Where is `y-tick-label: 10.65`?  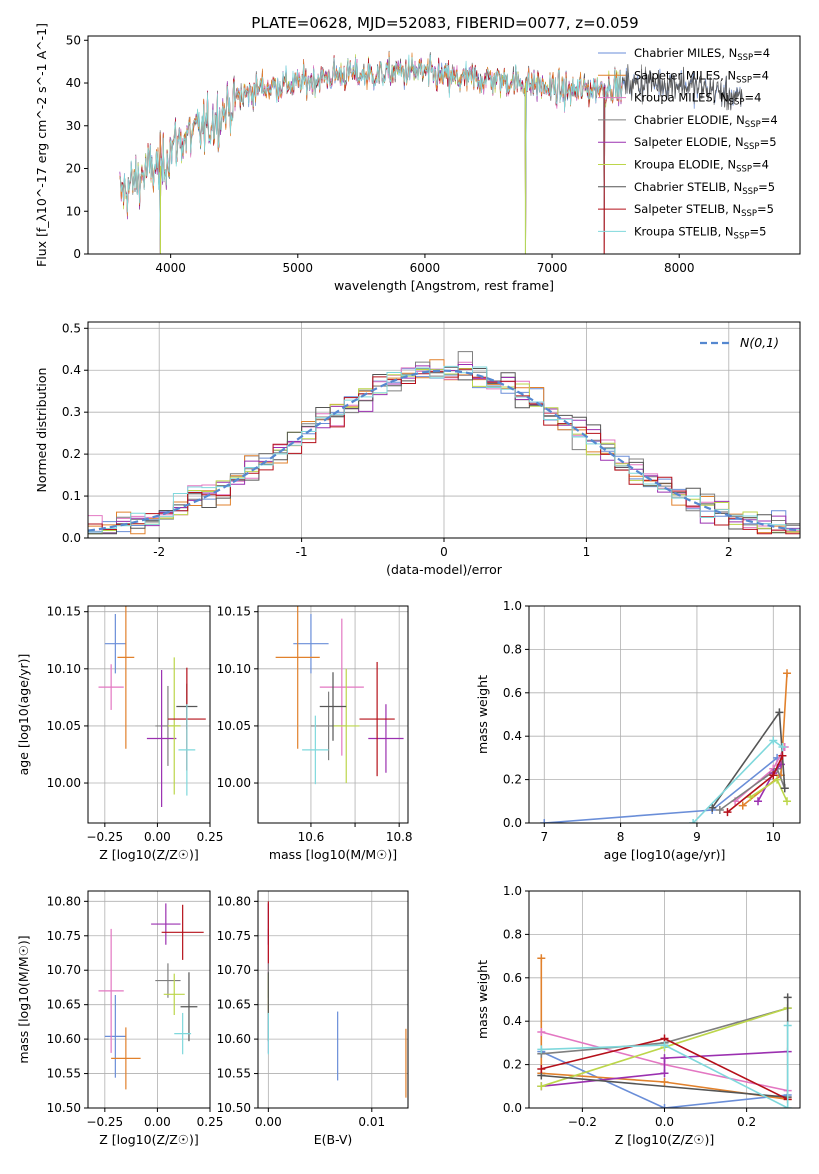 y-tick-label: 10.65 is located at coordinates (64, 1005).